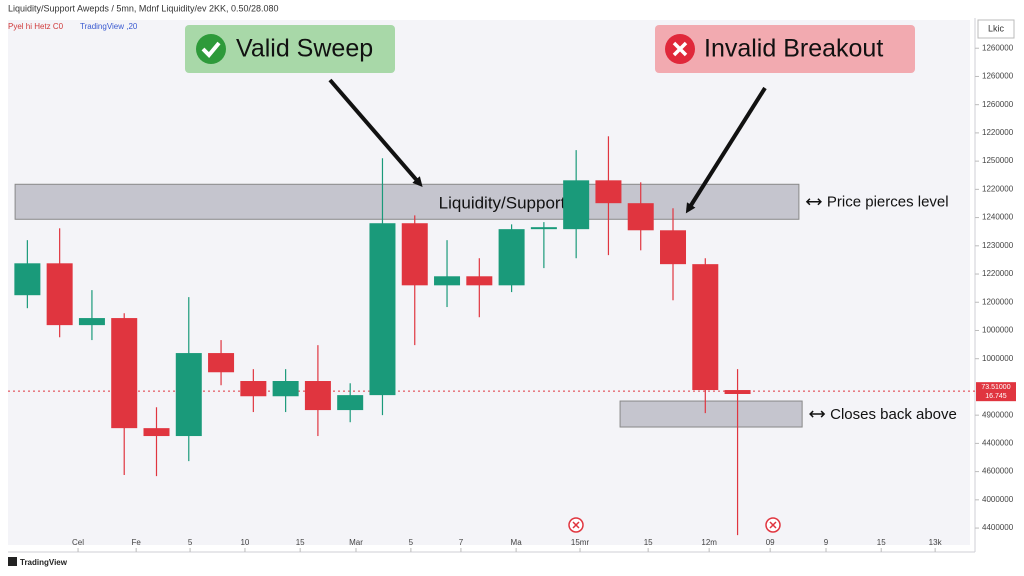 The image size is (1024, 576). What do you see at coordinates (826, 542) in the screenshot?
I see `x-tick-label: 9` at bounding box center [826, 542].